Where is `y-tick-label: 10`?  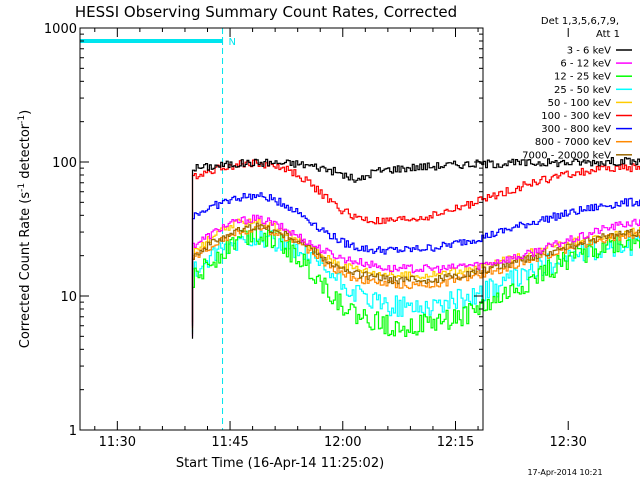
y-tick-label: 10 is located at coordinates (68, 297).